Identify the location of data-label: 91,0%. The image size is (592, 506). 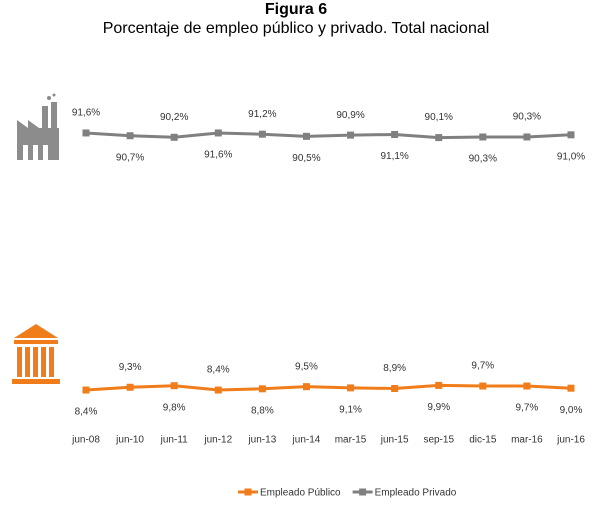
(571, 156).